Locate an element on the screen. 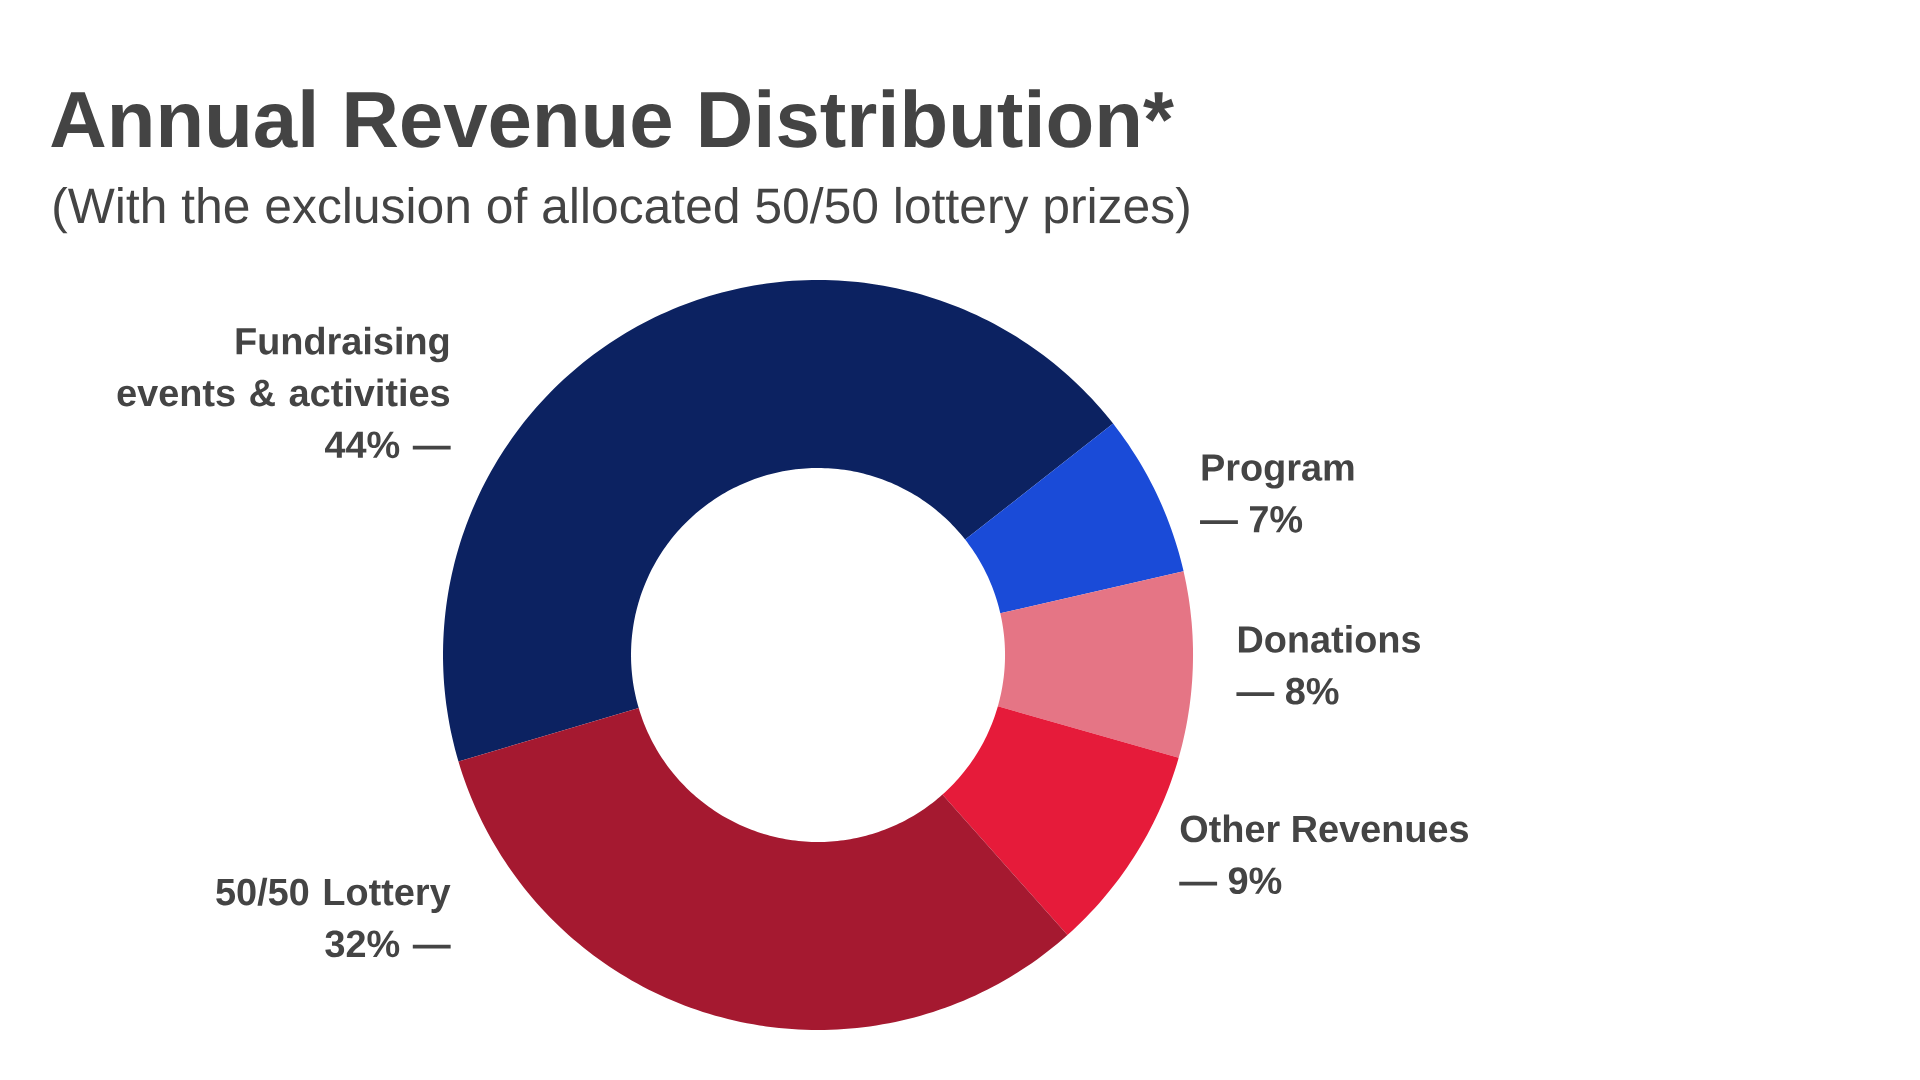 The image size is (1920, 1080). data-label: — 8% is located at coordinates (1287, 691).